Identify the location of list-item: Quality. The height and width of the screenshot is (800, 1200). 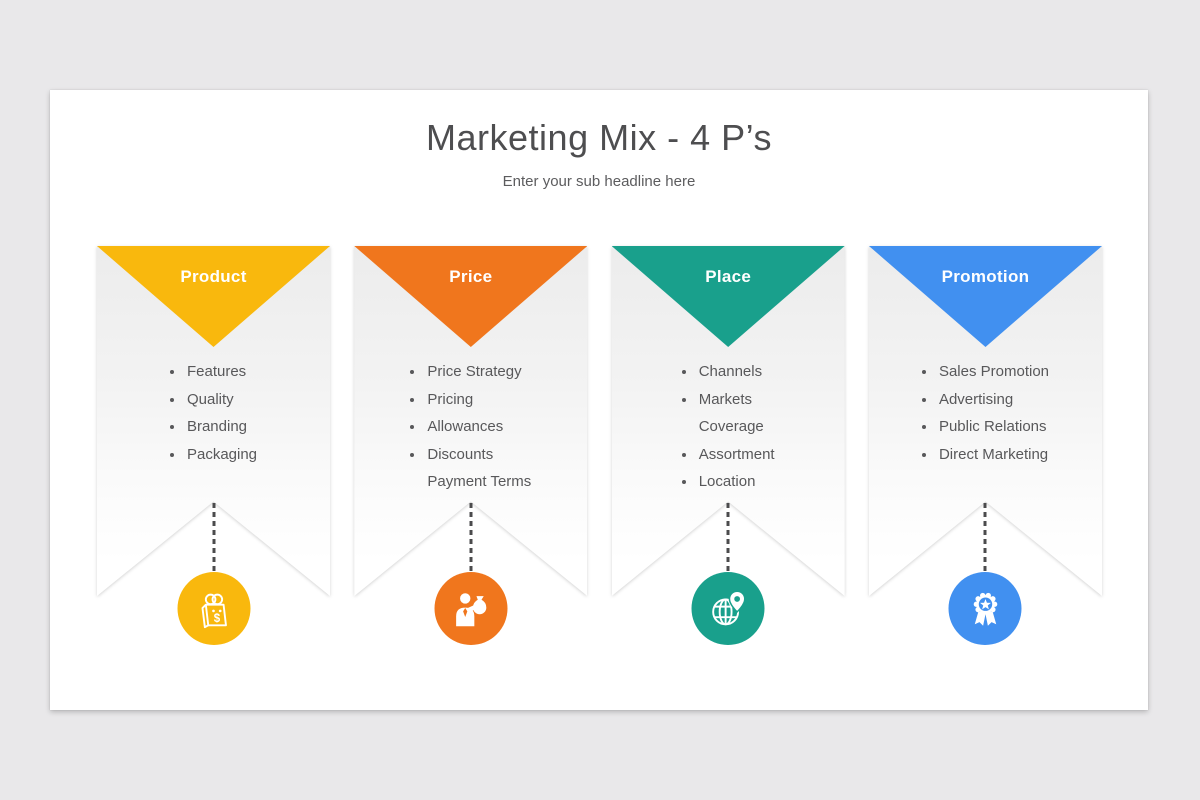
(213, 400).